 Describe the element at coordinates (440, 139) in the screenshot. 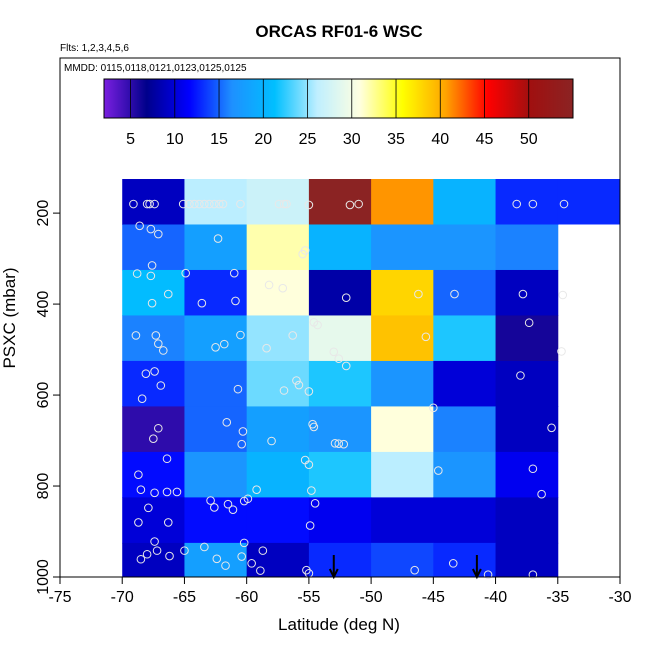

I see `colorbar-tick-label: 40` at that location.